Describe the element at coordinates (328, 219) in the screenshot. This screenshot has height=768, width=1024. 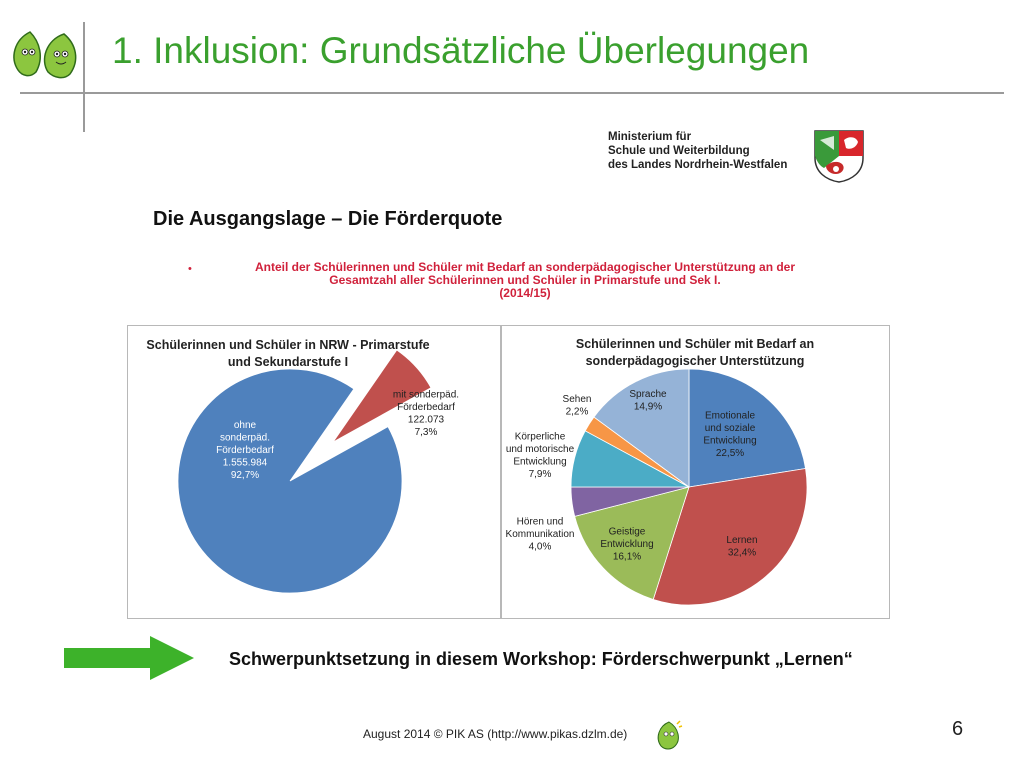
I see `section-heading: Die Ausgangslage – Die Förderquote` at that location.